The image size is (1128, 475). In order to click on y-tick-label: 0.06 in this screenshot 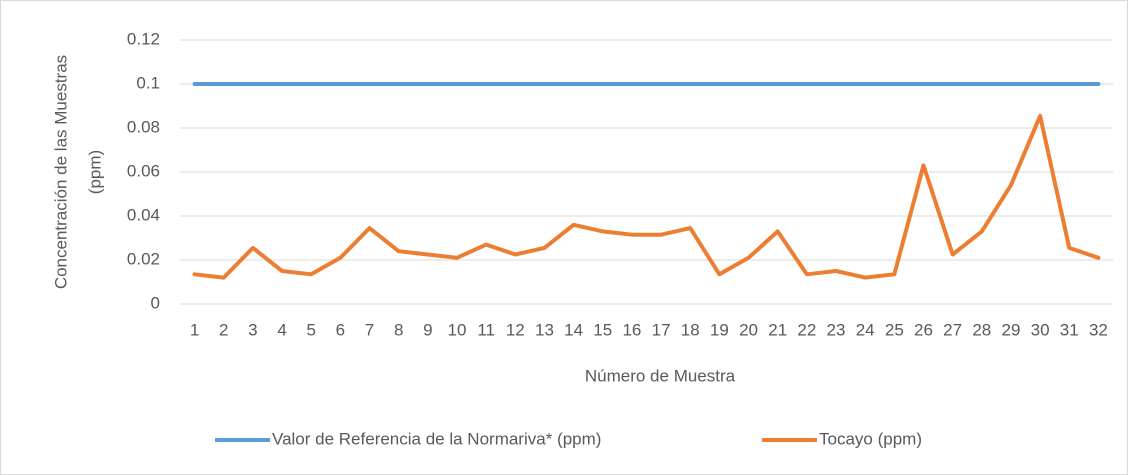, I will do `click(143, 170)`.